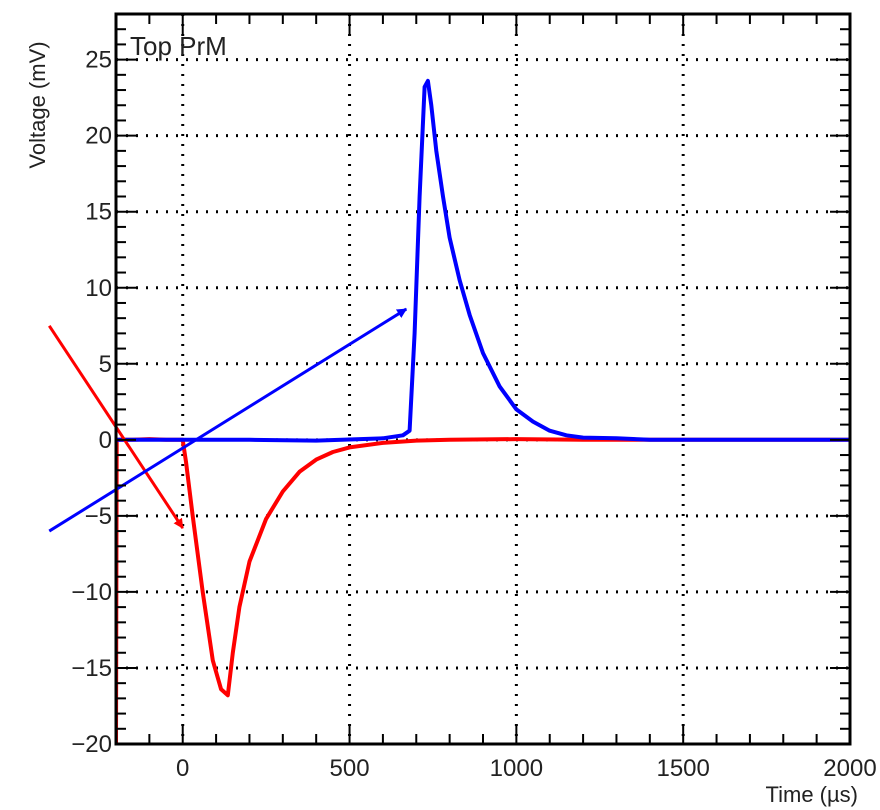  Describe the element at coordinates (98, 136) in the screenshot. I see `y-tick-label: 20` at that location.